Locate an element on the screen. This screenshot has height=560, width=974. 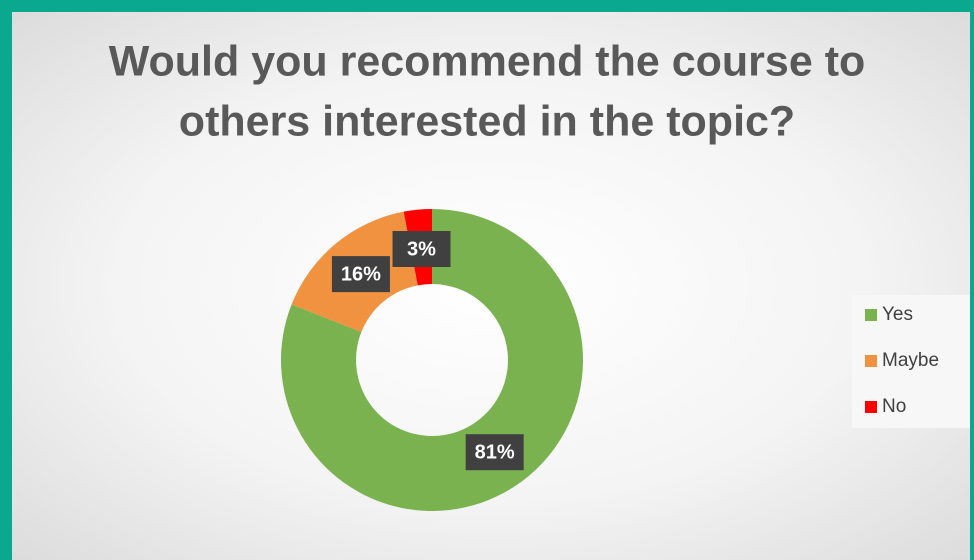
legend-label: Yes is located at coordinates (897, 314).